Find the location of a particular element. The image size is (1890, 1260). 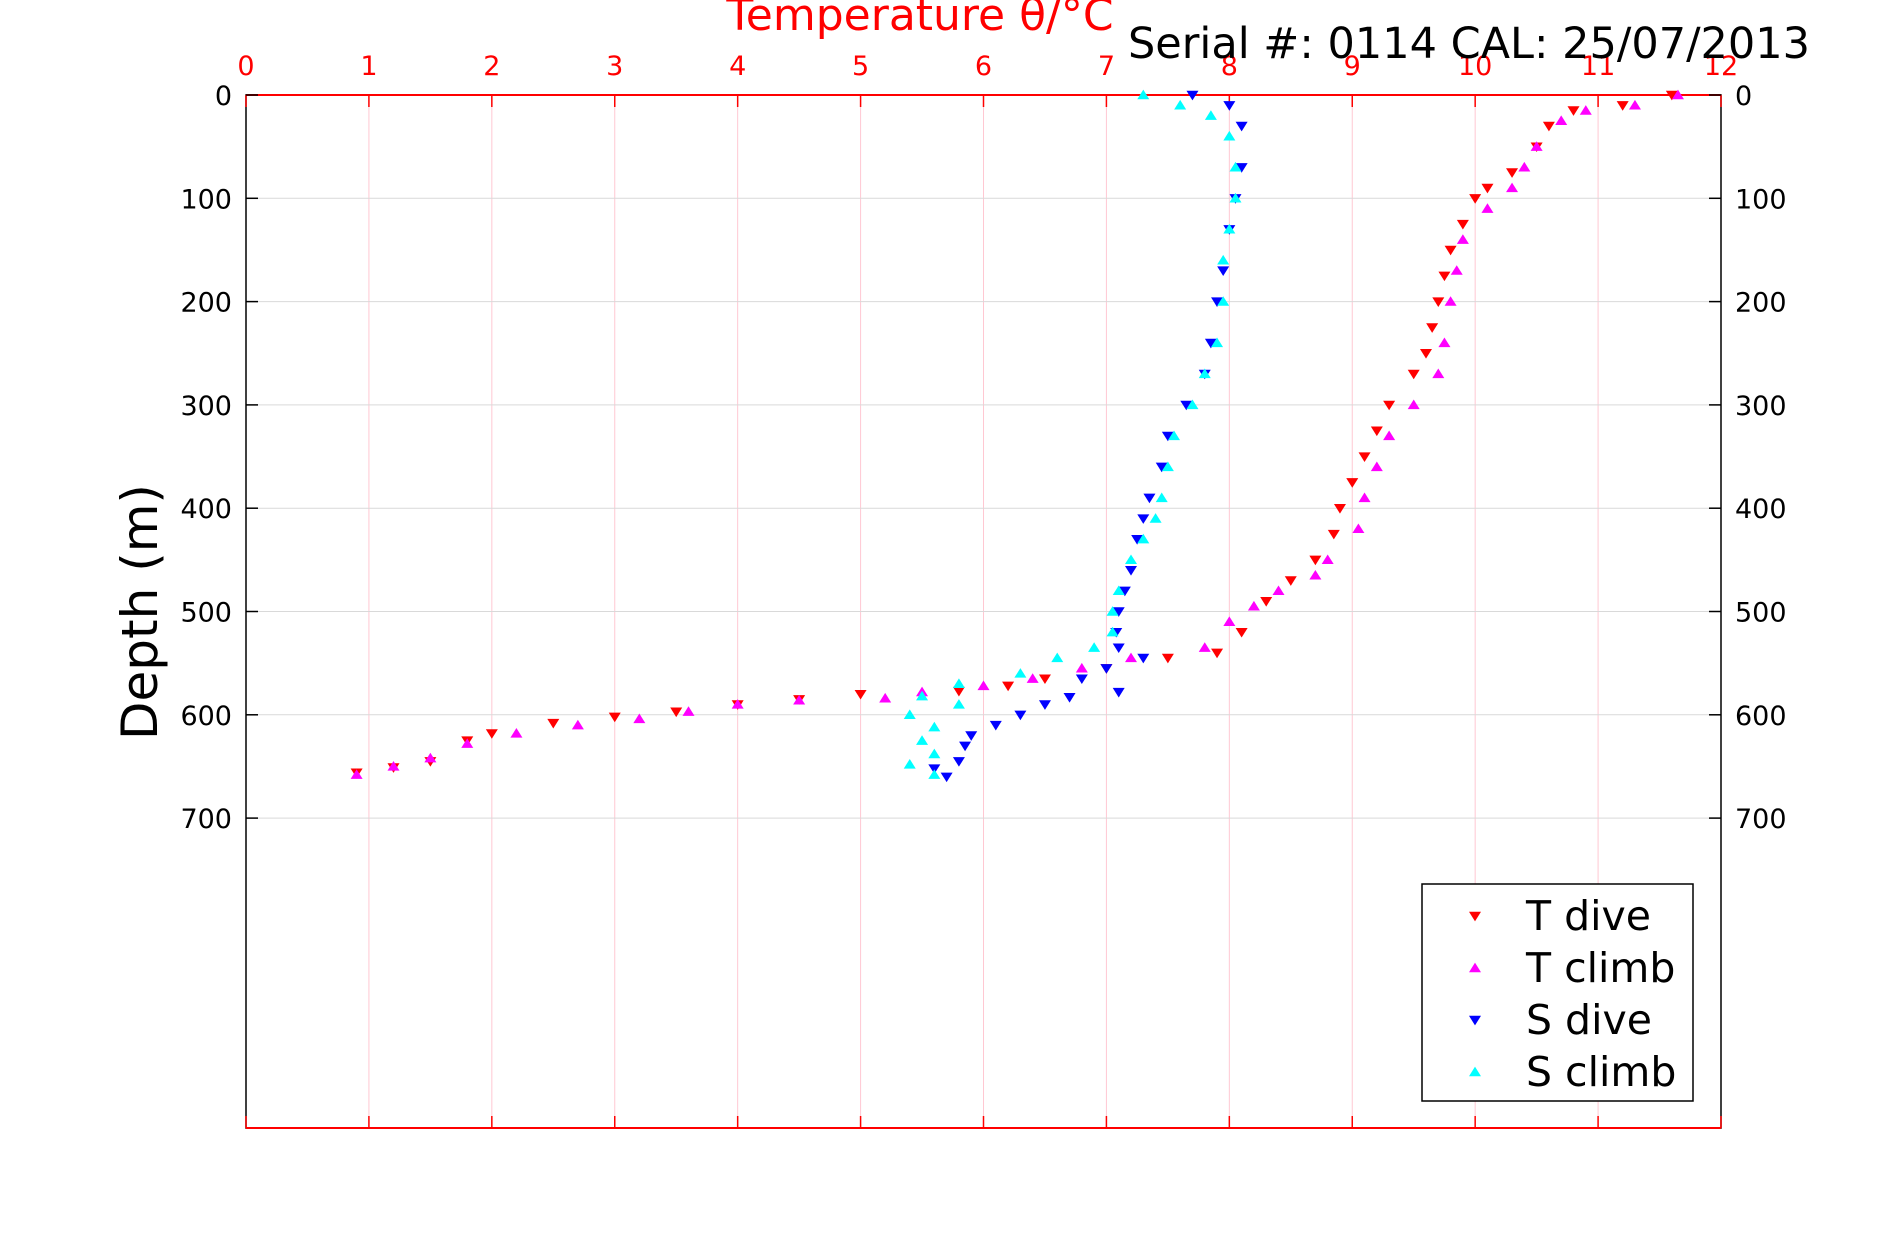

y-tick-label-left: 500 is located at coordinates (206, 613).